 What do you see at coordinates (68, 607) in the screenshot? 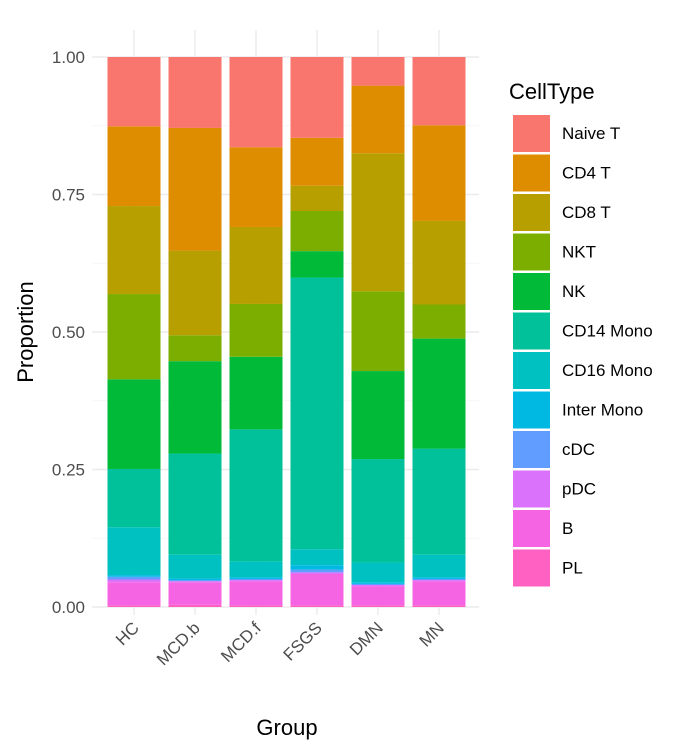
I see `y-tick-label: 0.00` at bounding box center [68, 607].